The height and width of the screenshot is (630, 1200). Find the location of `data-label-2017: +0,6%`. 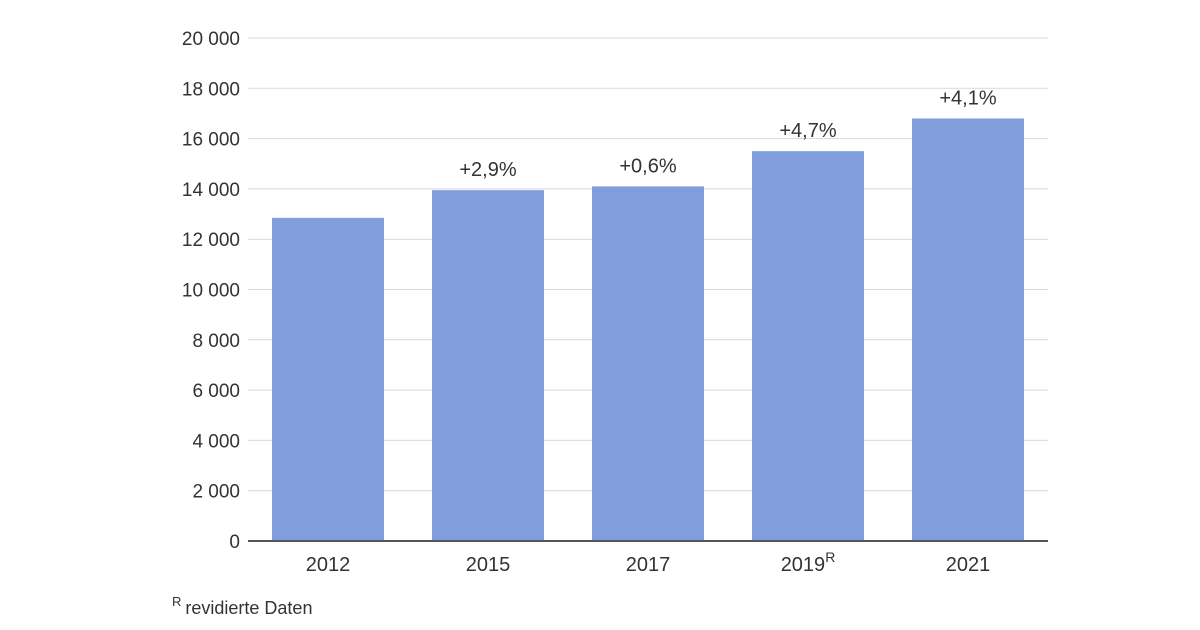

data-label-2017: +0,6% is located at coordinates (647, 166).